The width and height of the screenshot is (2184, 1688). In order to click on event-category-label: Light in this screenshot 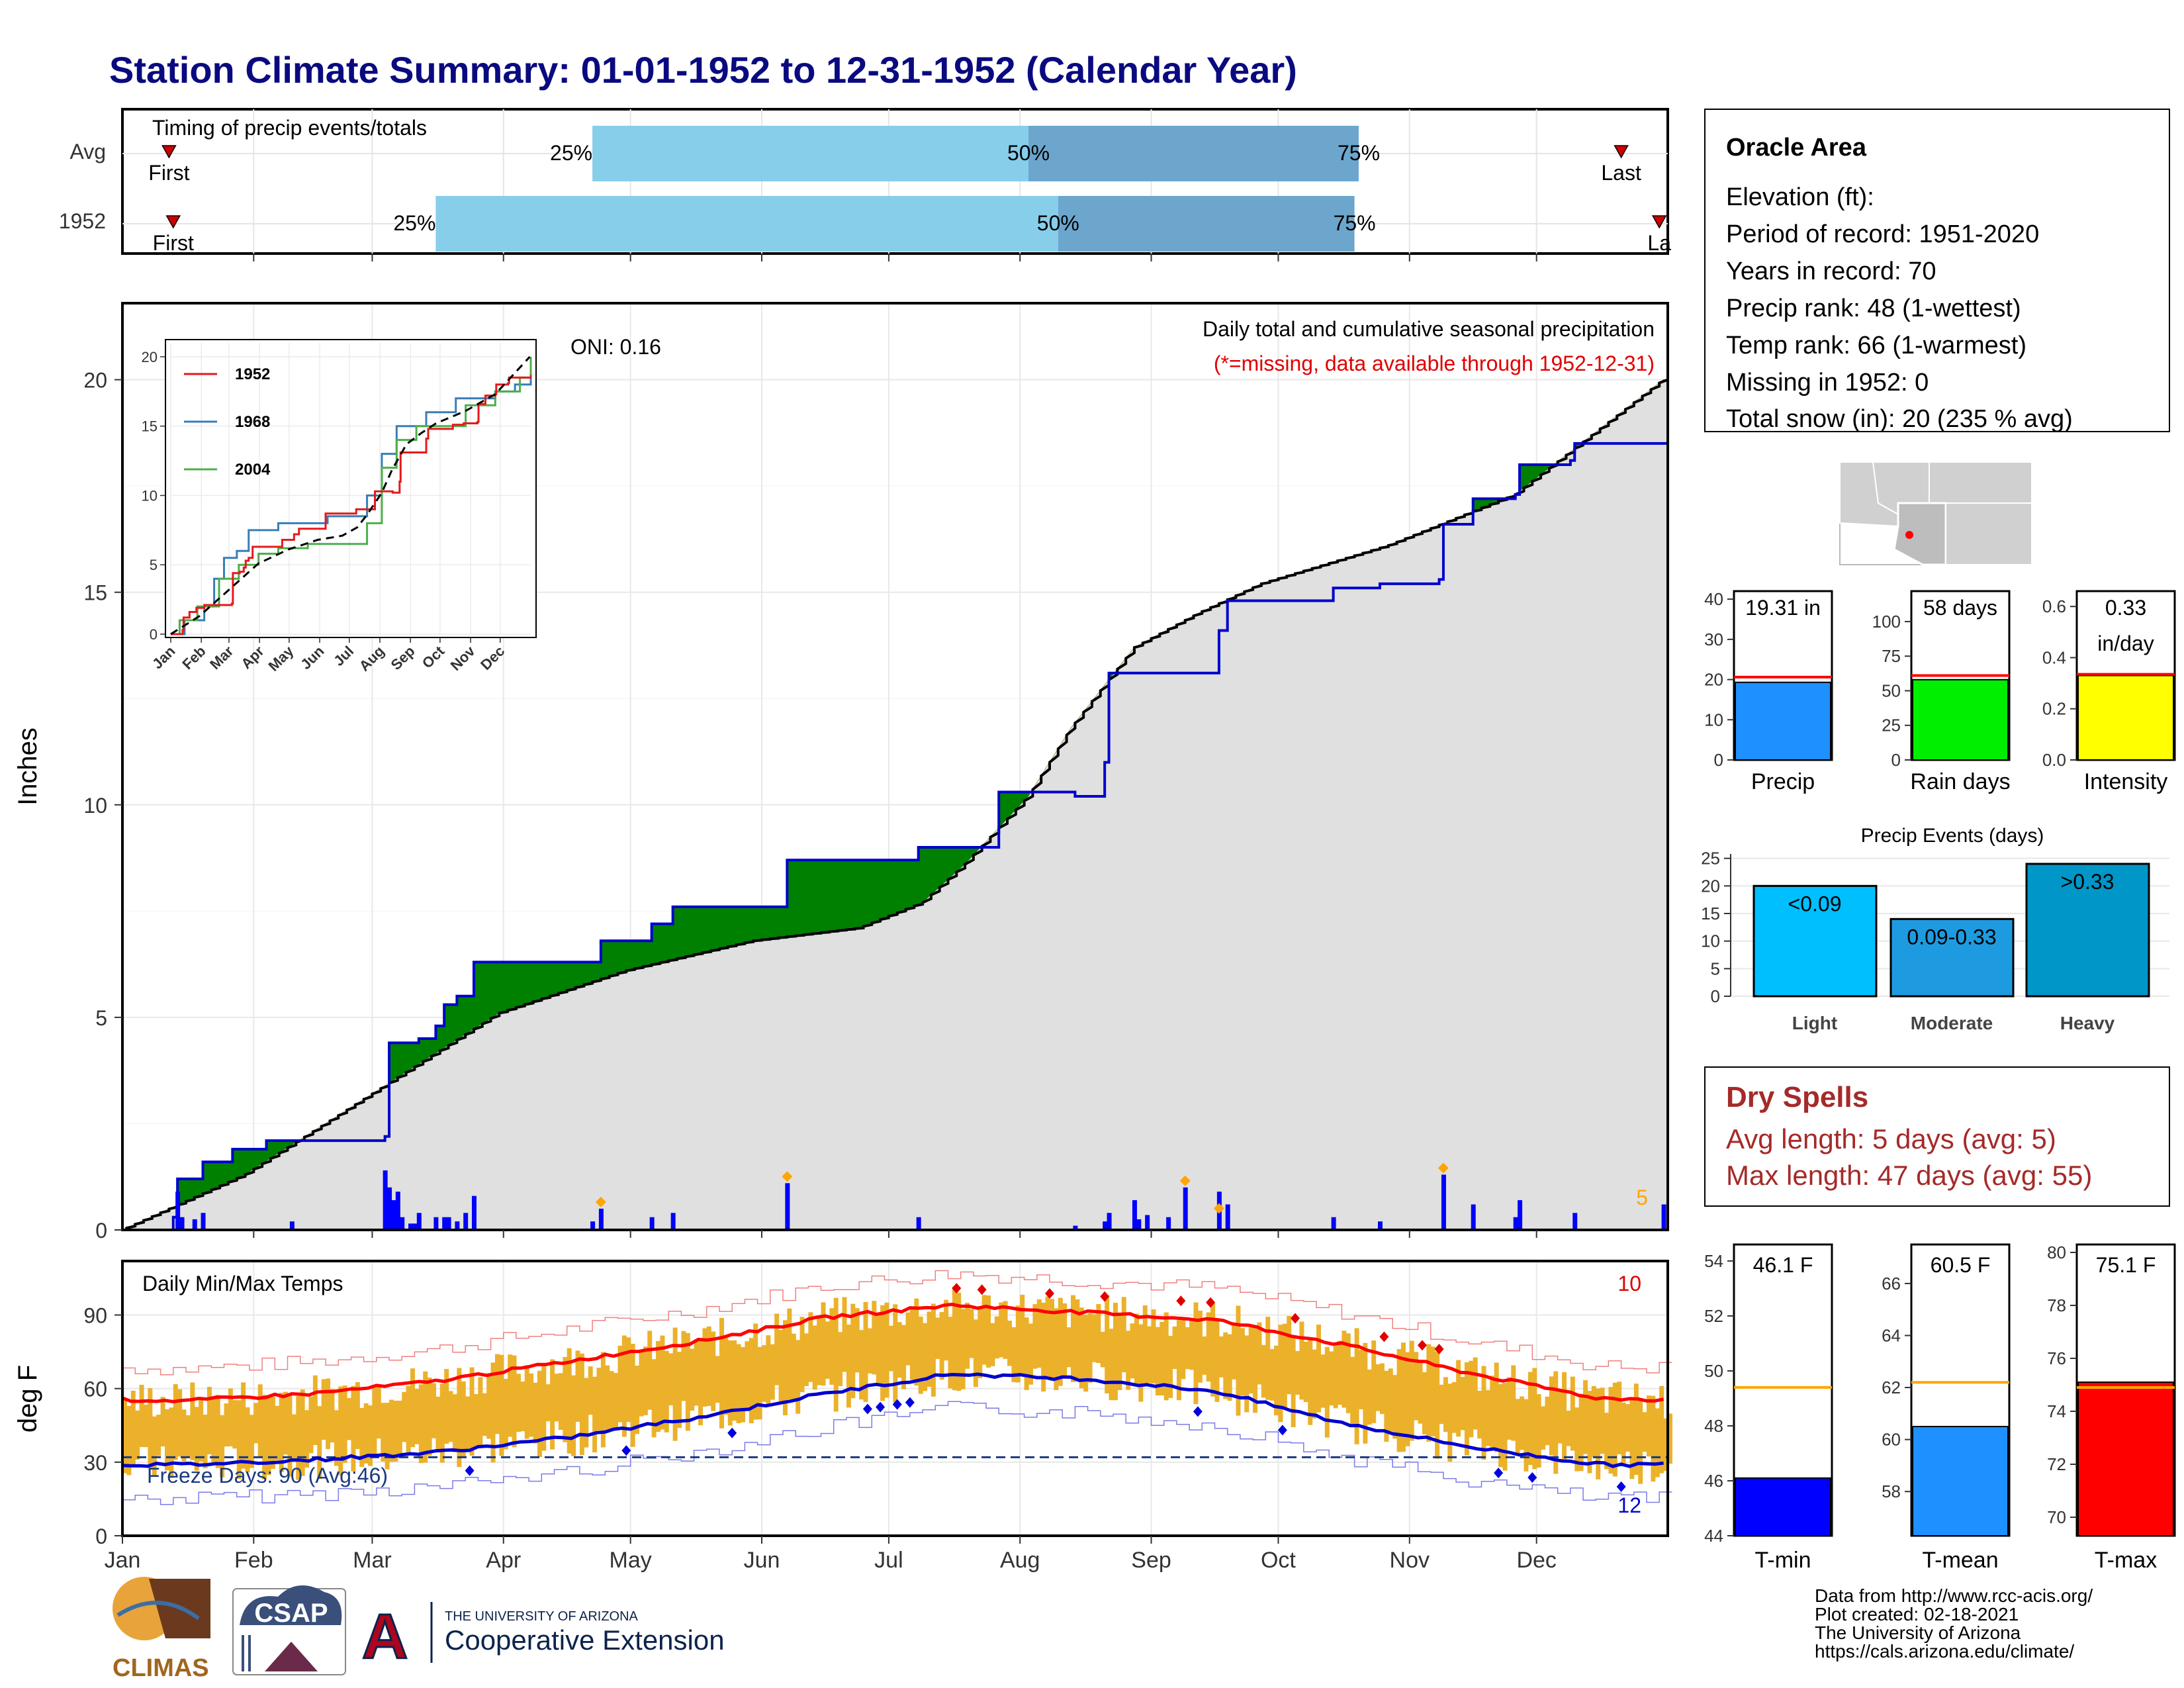, I will do `click(1814, 1023)`.